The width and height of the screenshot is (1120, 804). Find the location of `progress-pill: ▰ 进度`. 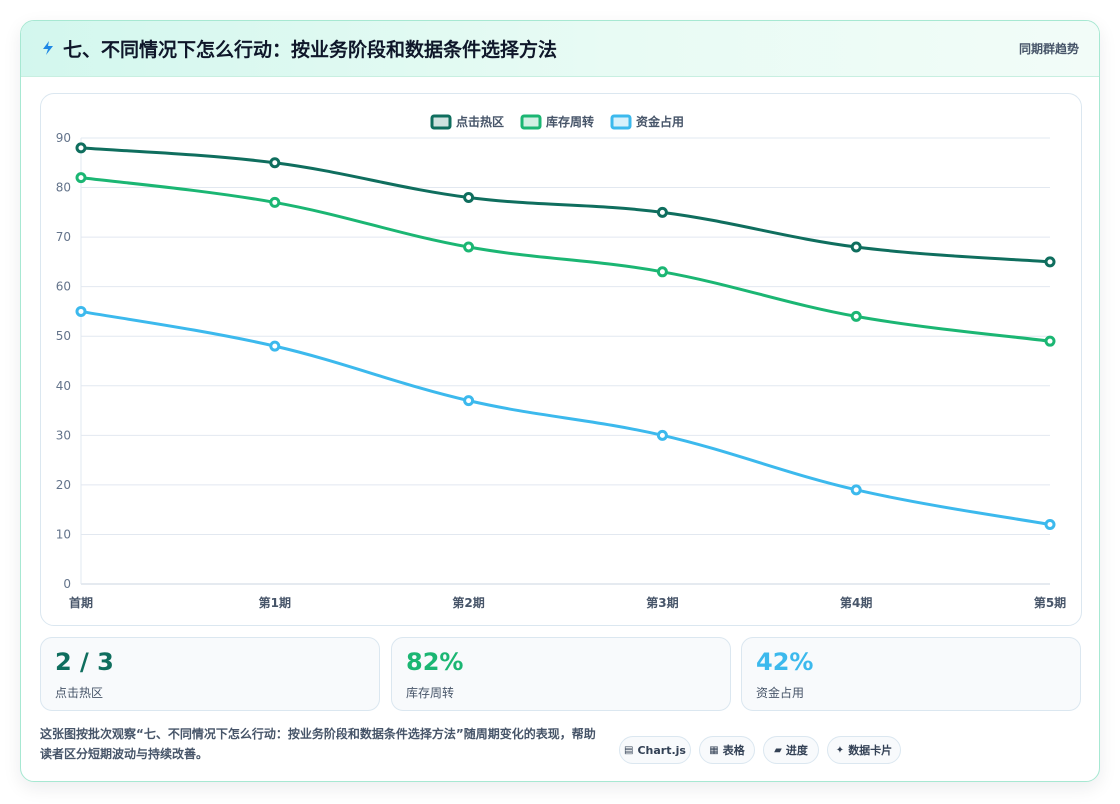

progress-pill: ▰ 进度 is located at coordinates (791, 750).